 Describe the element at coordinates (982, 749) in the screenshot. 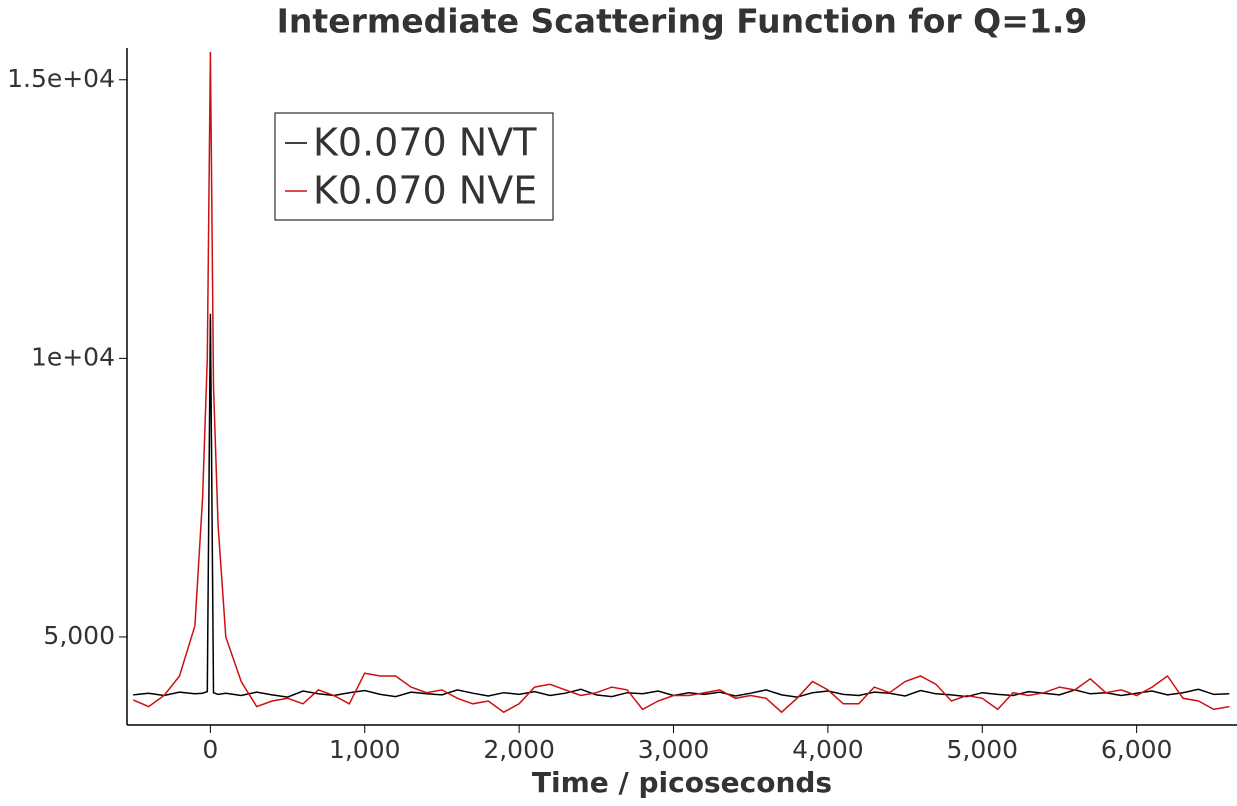

I see `x-tick-label: 5,000` at that location.